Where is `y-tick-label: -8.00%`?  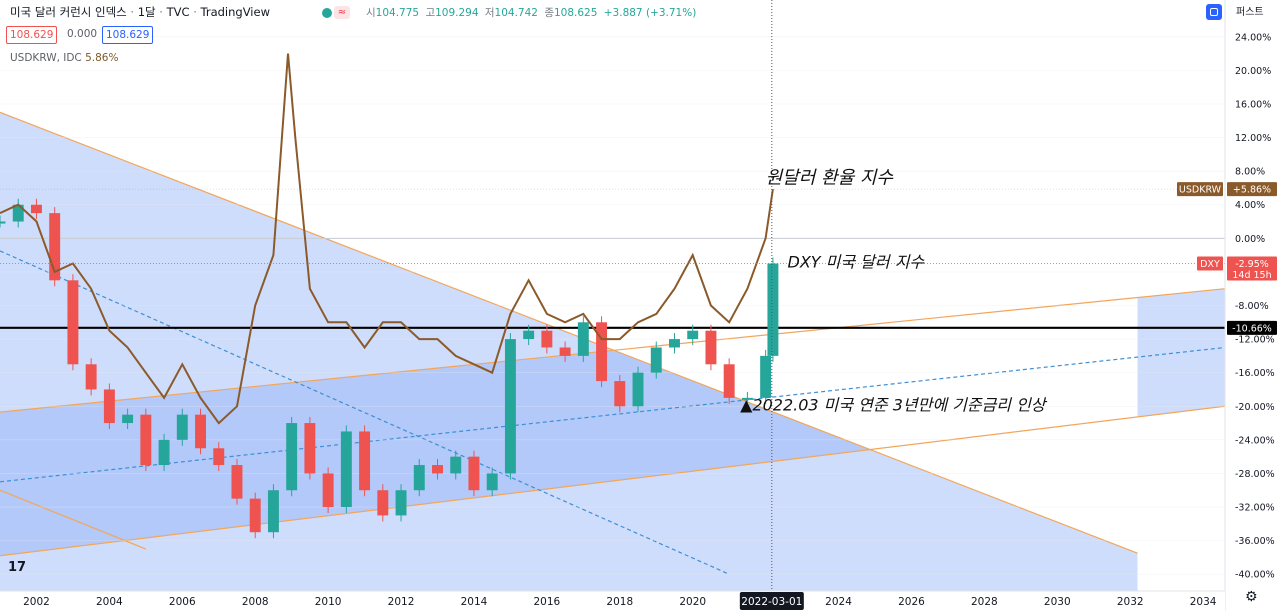
y-tick-label: -8.00% is located at coordinates (1252, 306).